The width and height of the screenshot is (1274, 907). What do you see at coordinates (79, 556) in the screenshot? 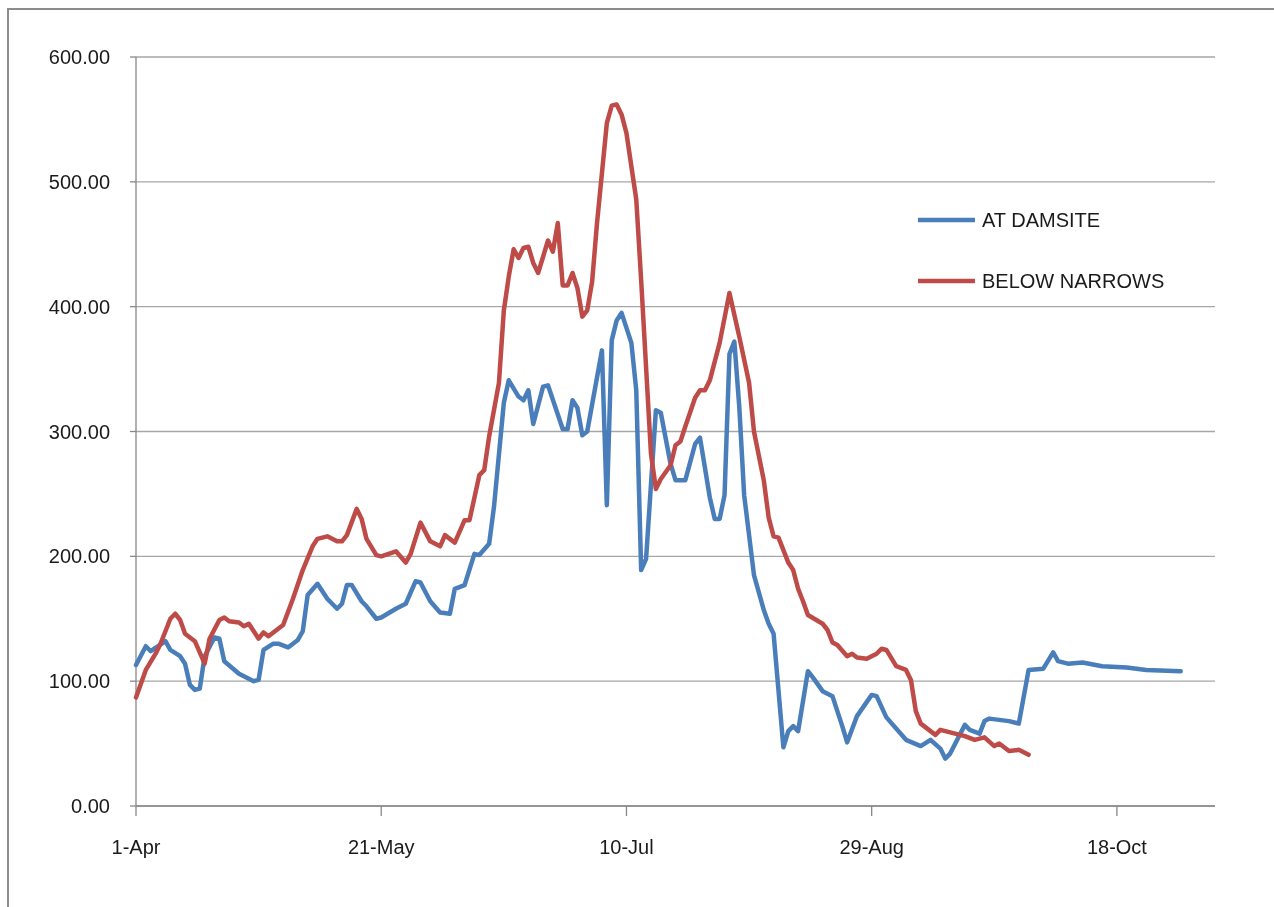
I see `y-tick-label: 200.00` at bounding box center [79, 556].